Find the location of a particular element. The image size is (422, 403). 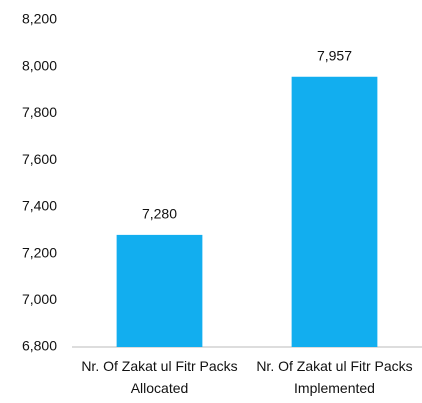

y-tick-label: 7,600 is located at coordinates (39, 159).